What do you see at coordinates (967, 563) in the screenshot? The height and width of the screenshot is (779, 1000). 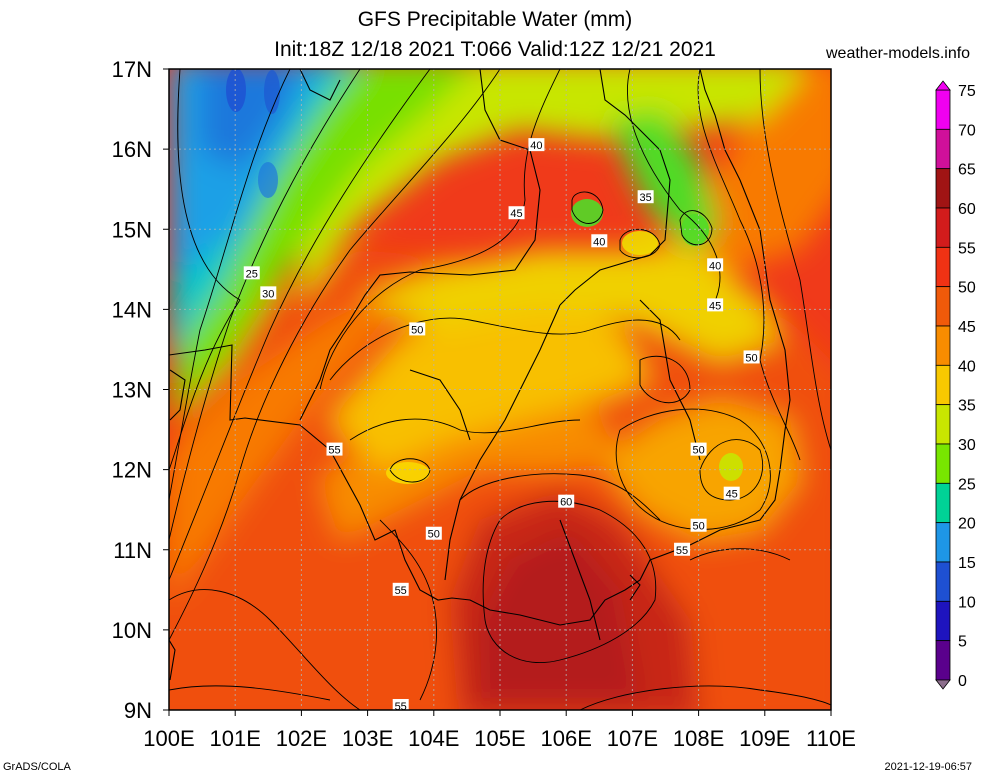 I see `colorbar-label: 15` at bounding box center [967, 563].